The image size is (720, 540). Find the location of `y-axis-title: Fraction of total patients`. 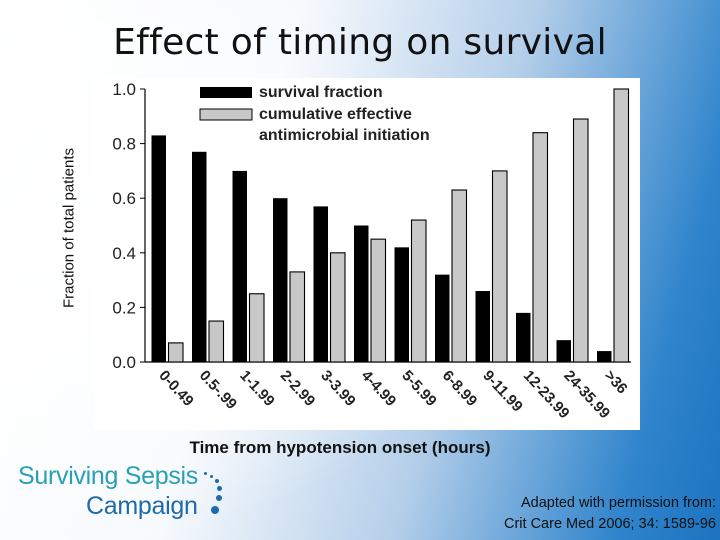

y-axis-title: Fraction of total patients is located at coordinates (69, 228).